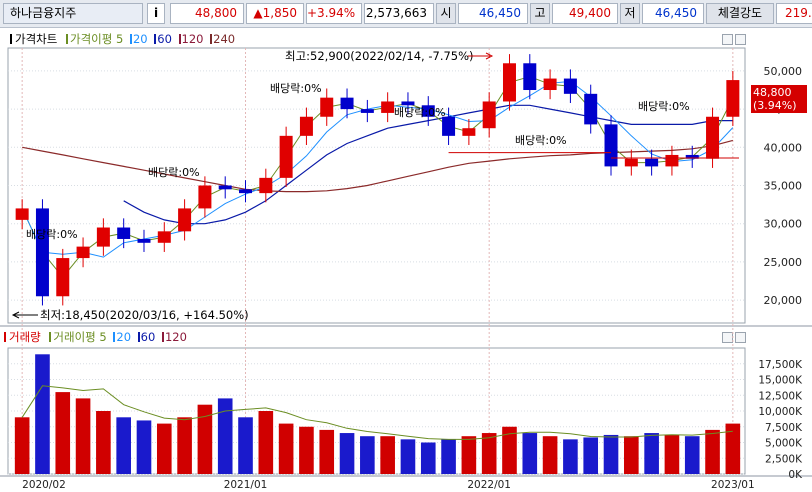 The image size is (812, 492). I want to click on volume-tick-label: 10,000K, so click(780, 412).